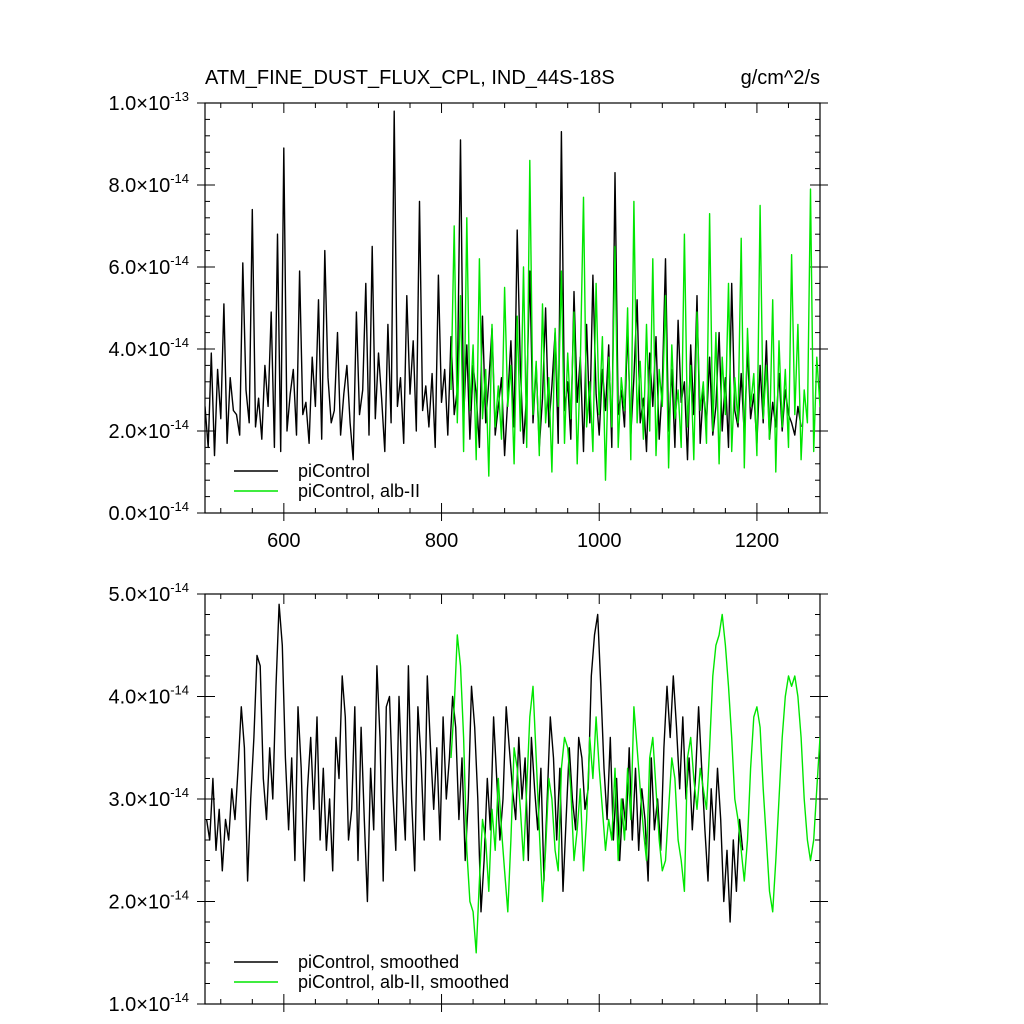 Image resolution: width=1024 pixels, height=1024 pixels. I want to click on top-y-tick-label-3: 6.0×10⁻¹⁴, so click(148, 266).